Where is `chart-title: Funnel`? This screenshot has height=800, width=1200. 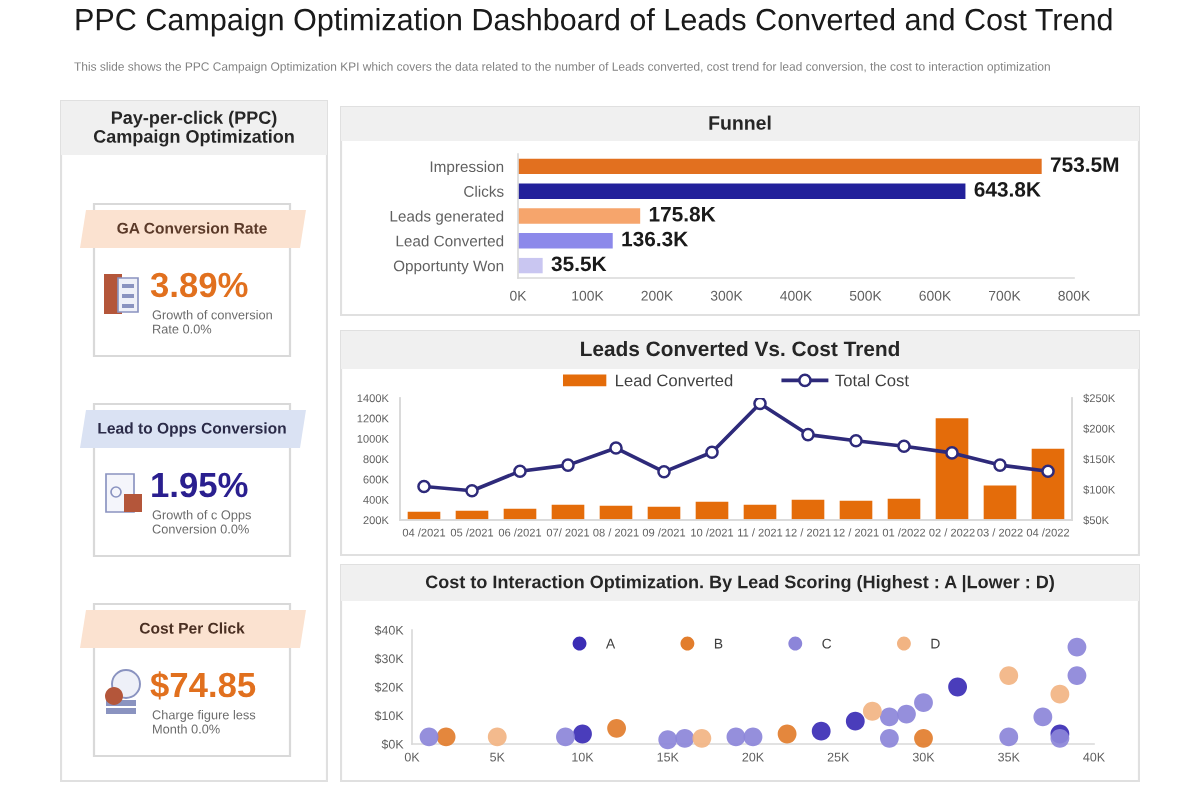 chart-title: Funnel is located at coordinates (740, 122).